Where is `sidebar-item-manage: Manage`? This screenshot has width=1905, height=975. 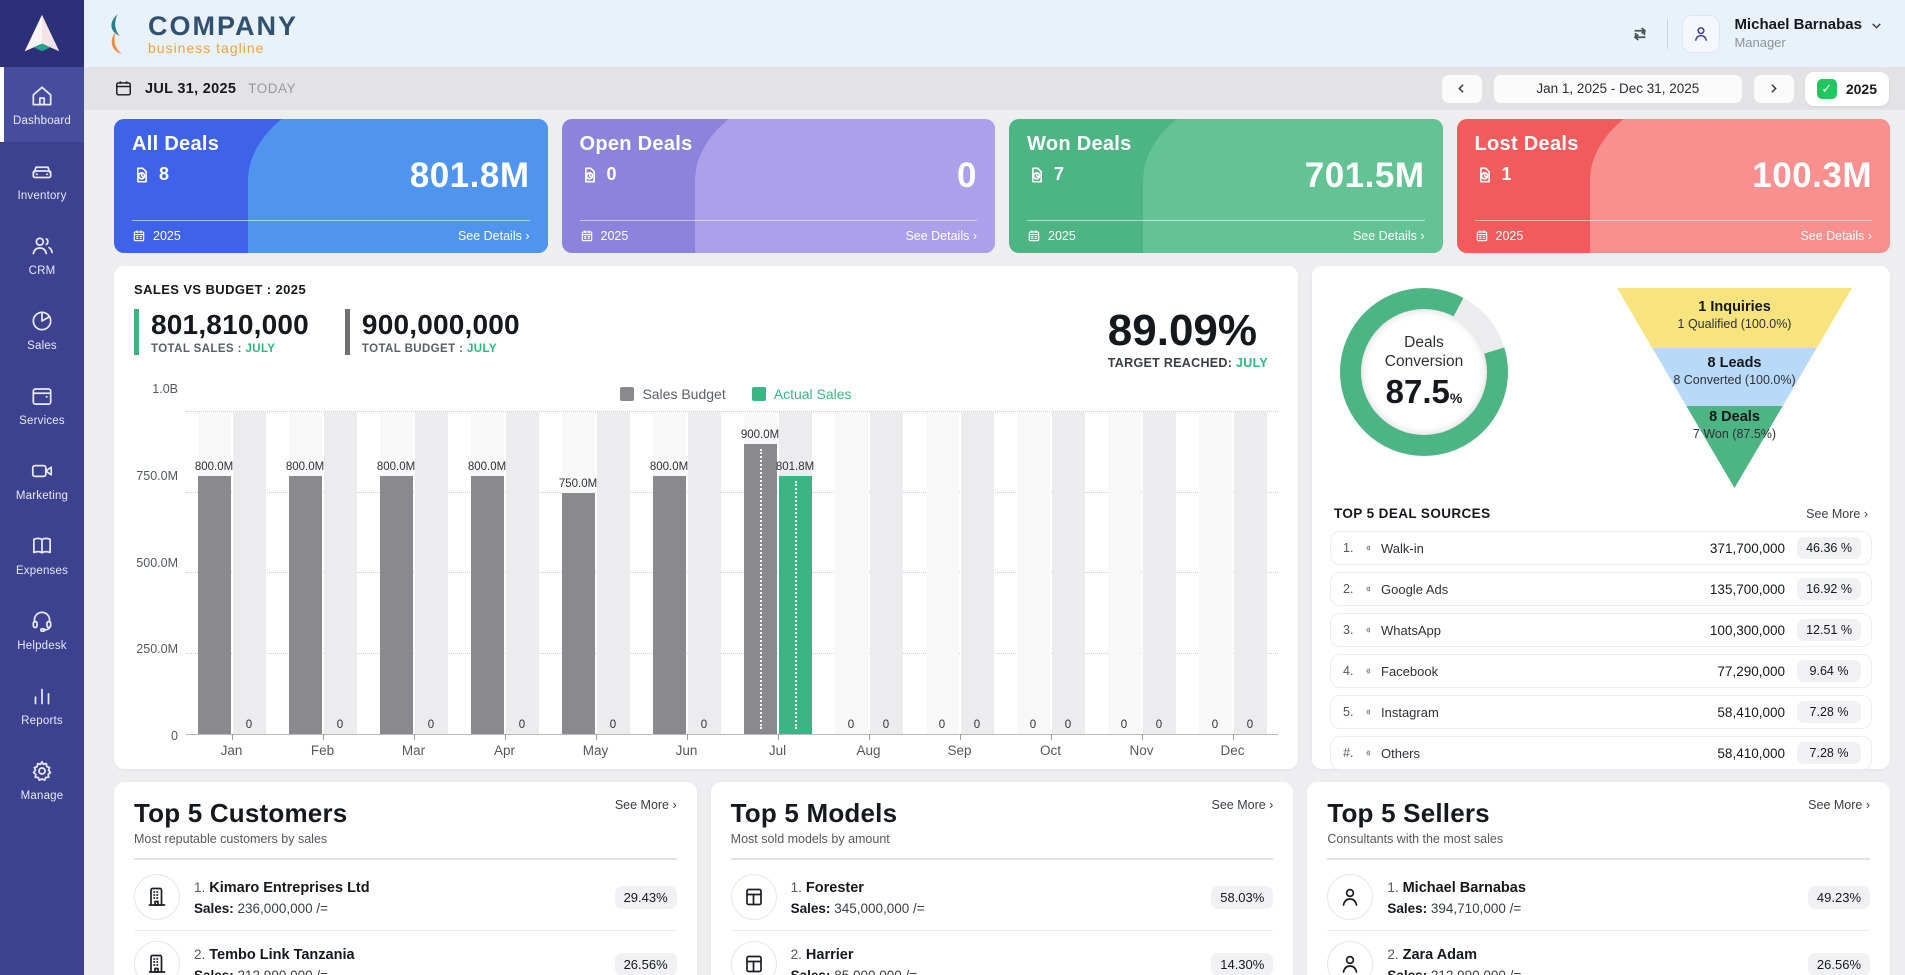 sidebar-item-manage: Manage is located at coordinates (42, 779).